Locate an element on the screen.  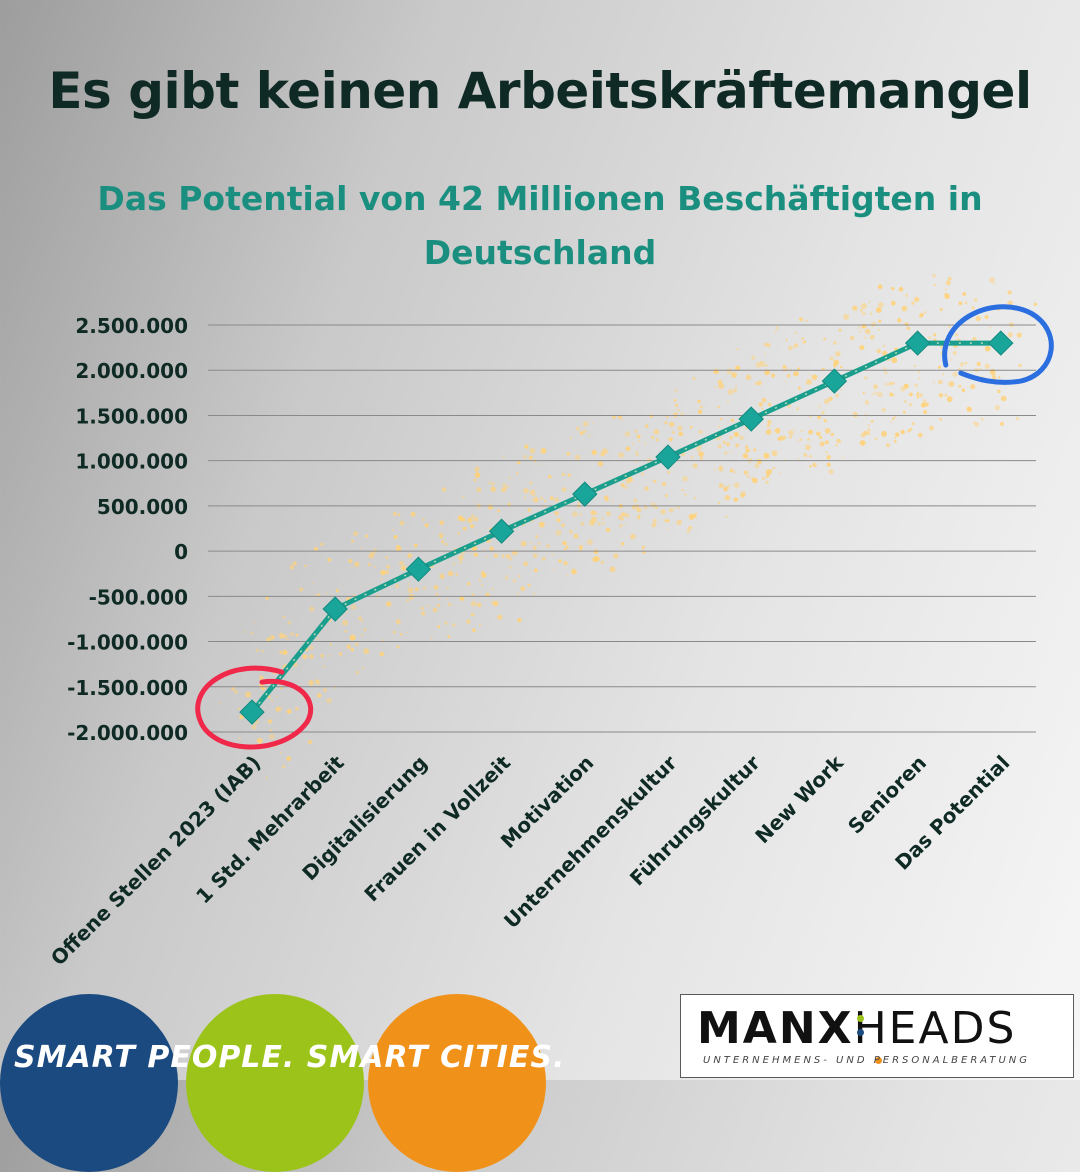
x-tick-label: Frauen in Vollzeit is located at coordinates (437, 828).